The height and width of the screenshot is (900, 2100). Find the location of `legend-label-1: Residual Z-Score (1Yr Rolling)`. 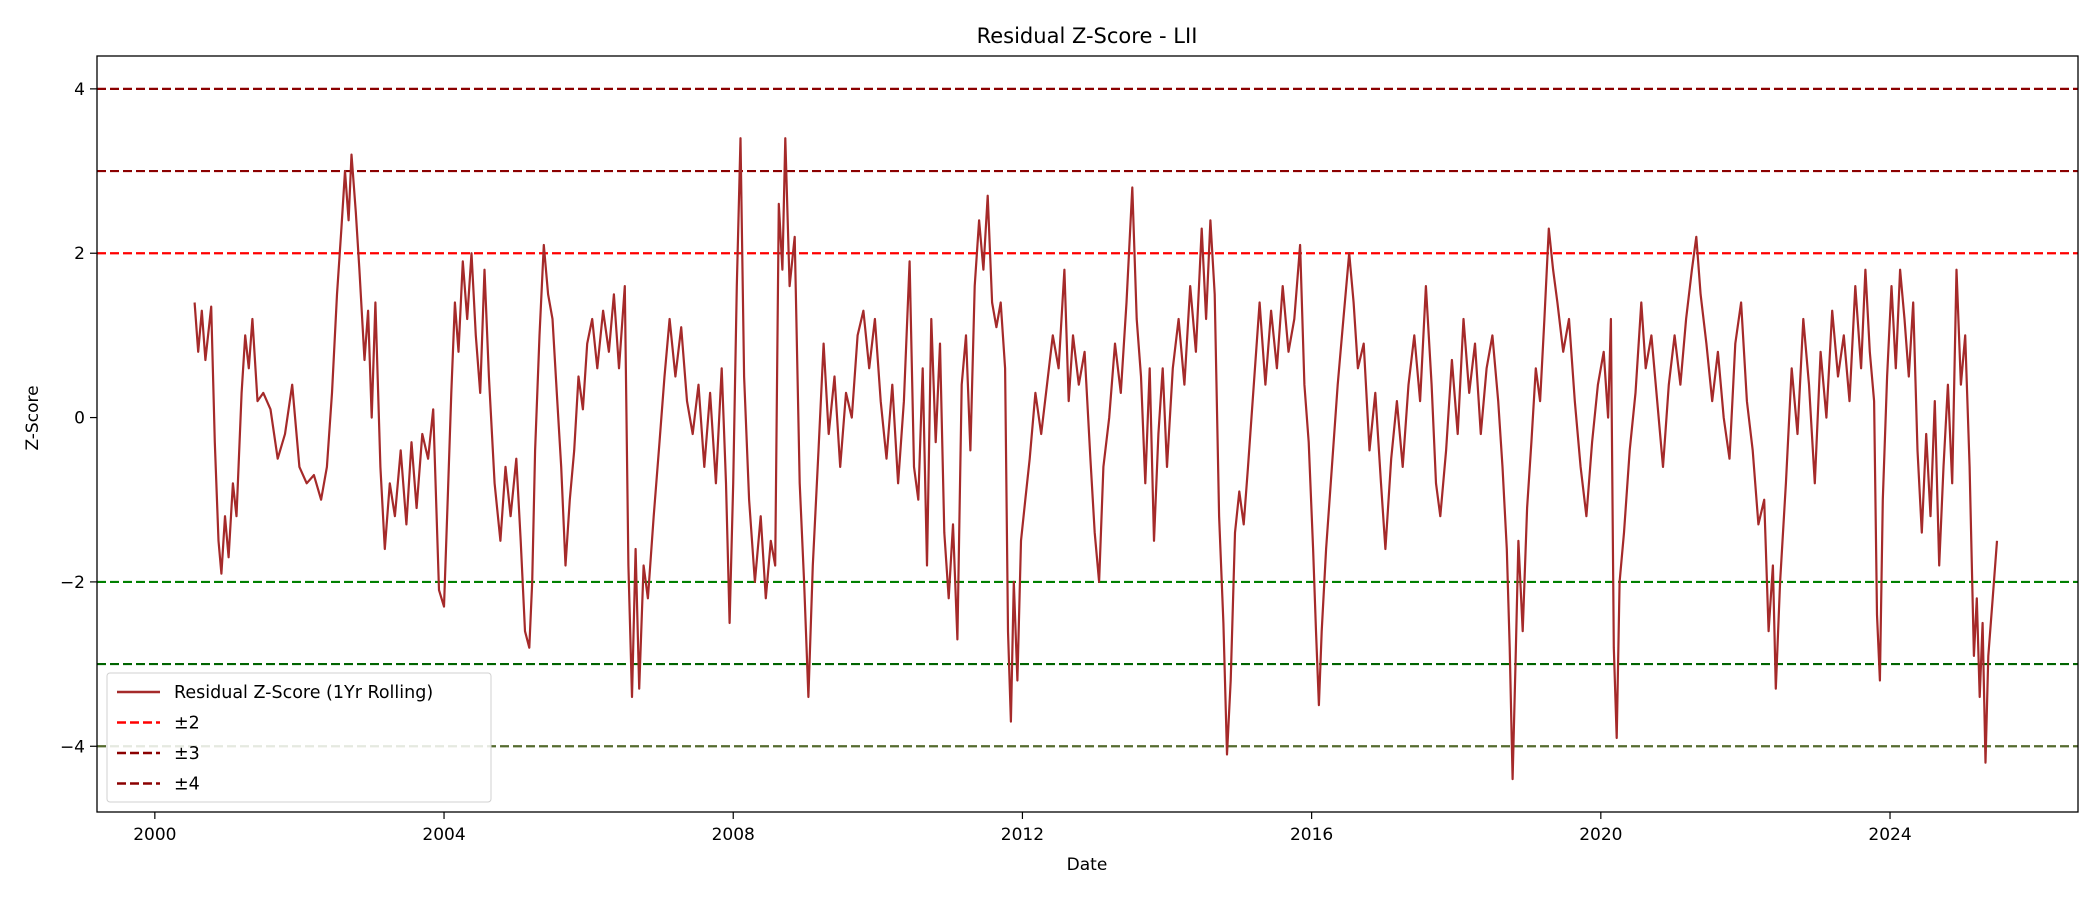

legend-label-1: Residual Z-Score (1Yr Rolling) is located at coordinates (303, 693).